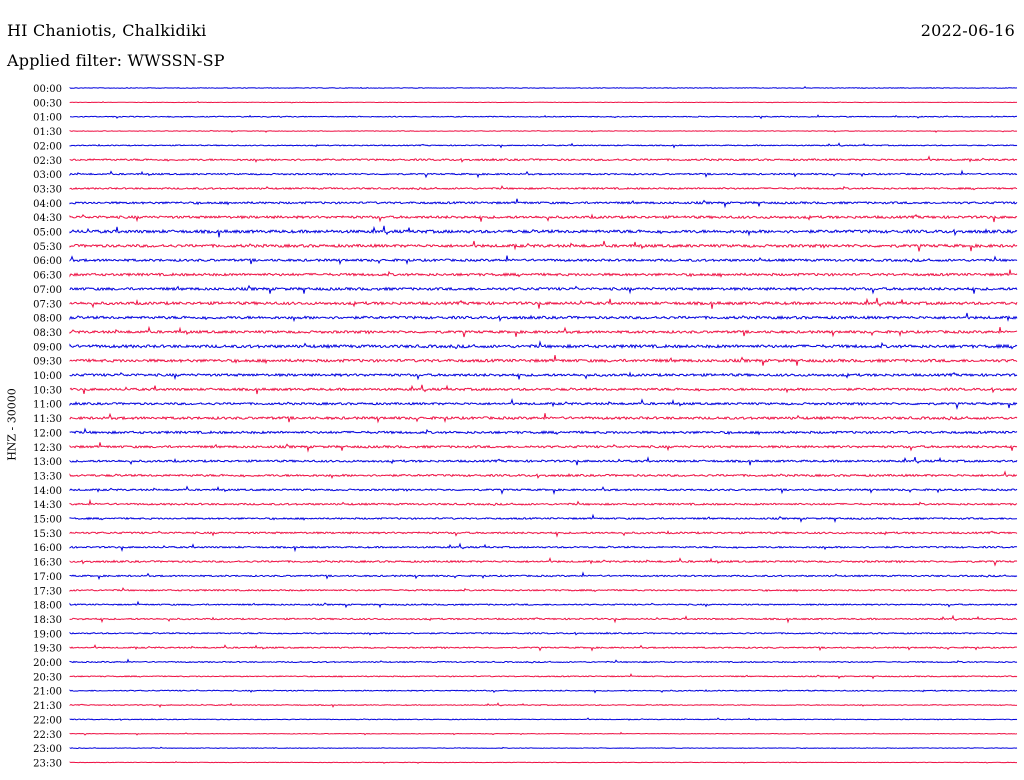 This screenshot has height=780, width=1024. What do you see at coordinates (47, 663) in the screenshot?
I see `row-time-label: 20:00` at bounding box center [47, 663].